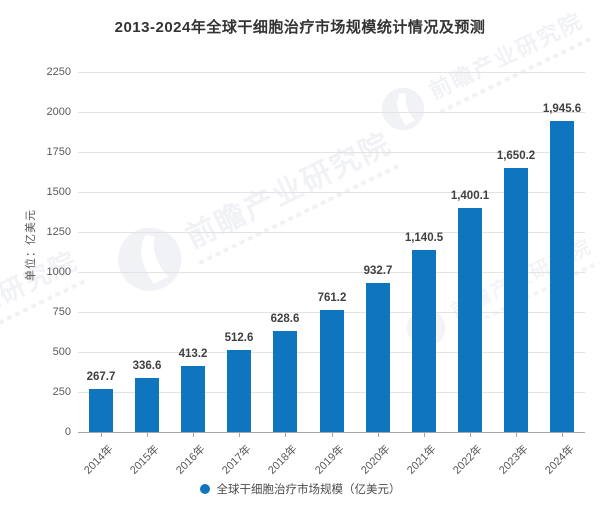 Image resolution: width=600 pixels, height=505 pixels. Describe the element at coordinates (58, 72) in the screenshot. I see `y-tick-label: 2250` at that location.